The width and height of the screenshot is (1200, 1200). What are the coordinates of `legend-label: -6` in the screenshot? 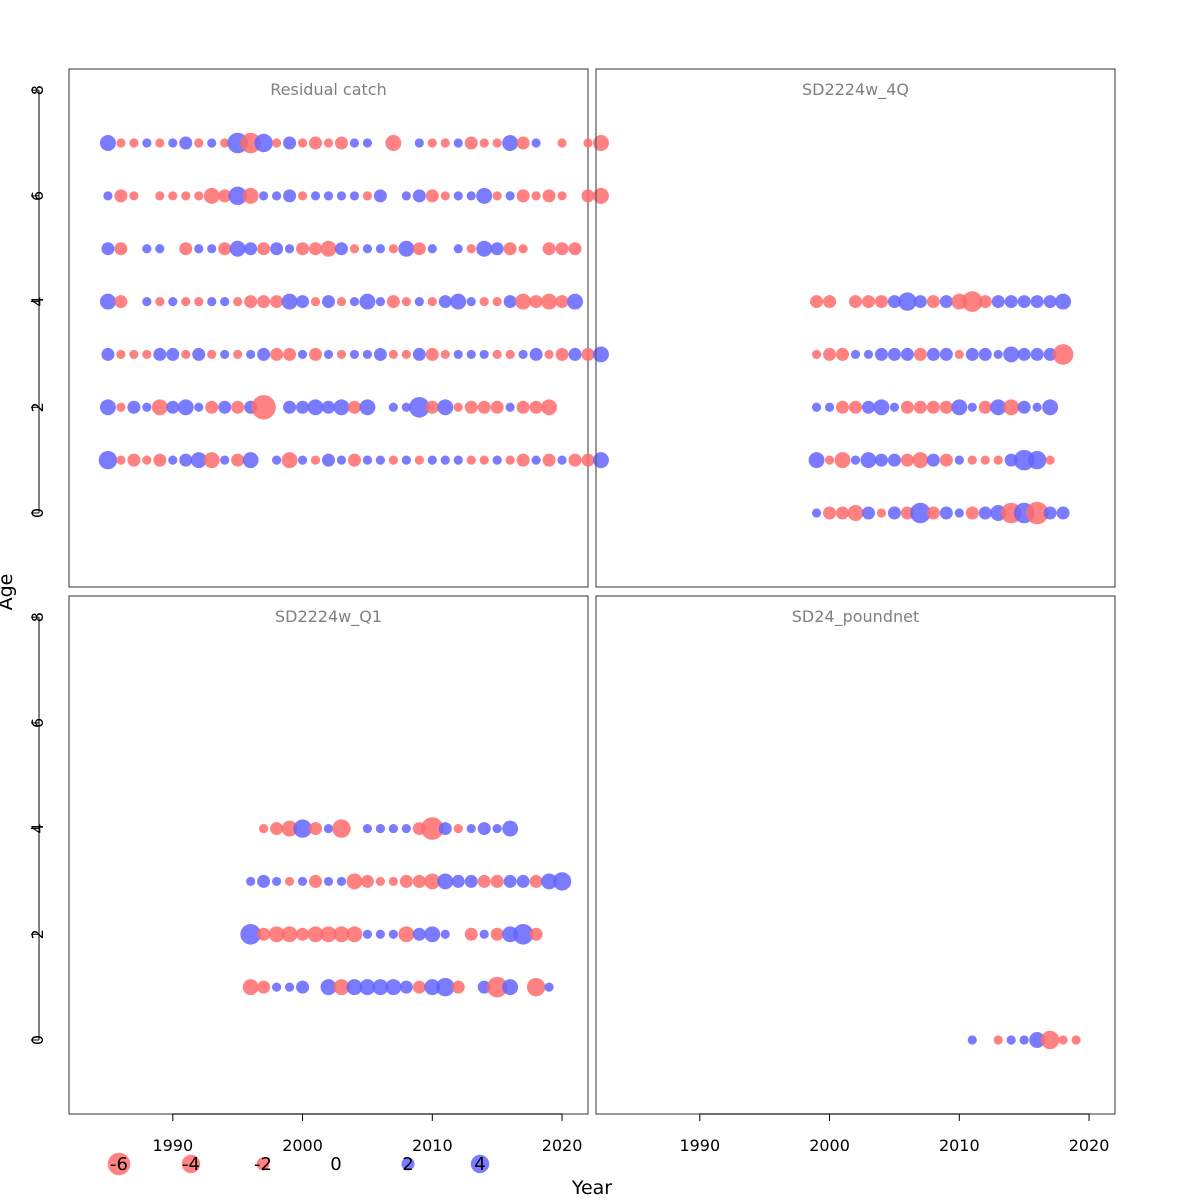 It's located at (119, 1164).